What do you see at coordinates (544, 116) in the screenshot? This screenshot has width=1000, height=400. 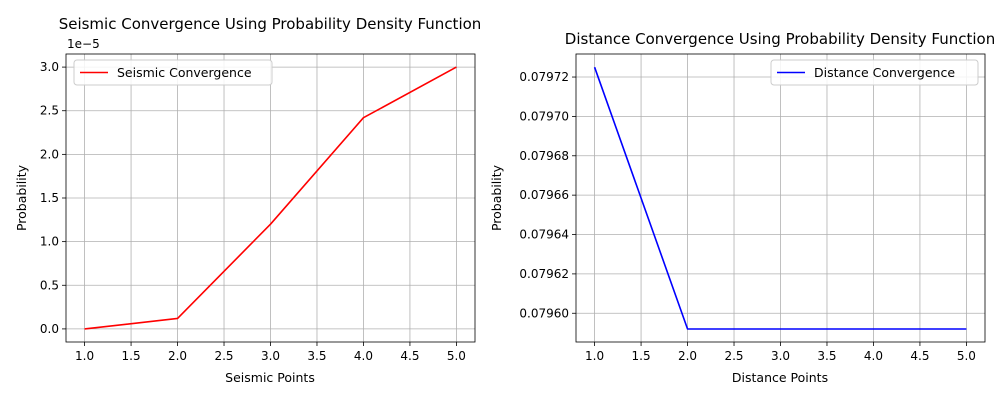 I see `y-tick-label: 0.07970` at bounding box center [544, 116].